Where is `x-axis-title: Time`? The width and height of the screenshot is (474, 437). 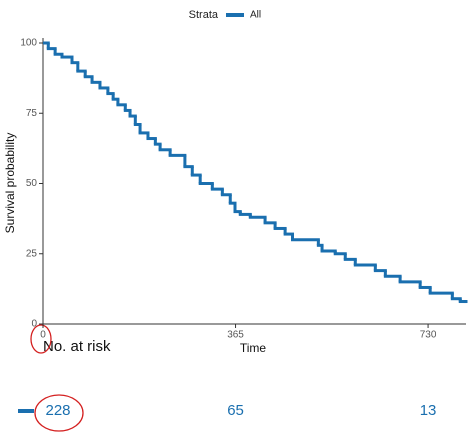
x-axis-title: Time is located at coordinates (253, 348).